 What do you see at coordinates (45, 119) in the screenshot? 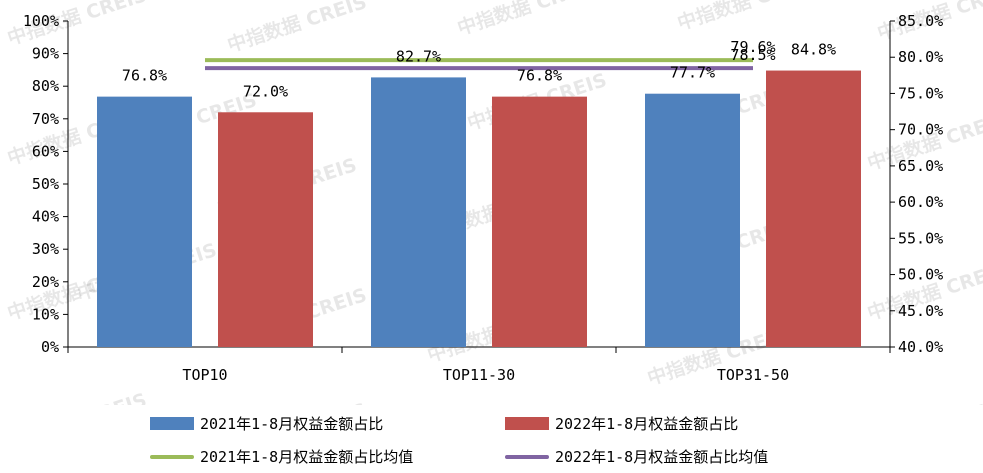
I see `left-tick-label: 70%` at bounding box center [45, 119].